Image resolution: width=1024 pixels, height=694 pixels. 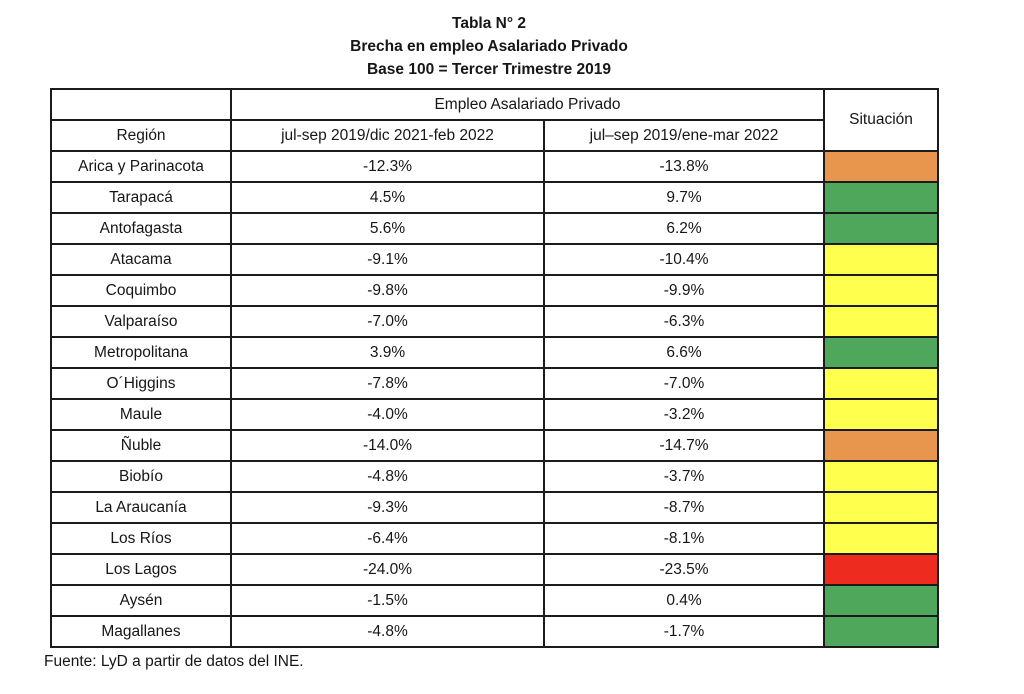 What do you see at coordinates (684, 259) in the screenshot?
I see `value-cell: -10.4%` at bounding box center [684, 259].